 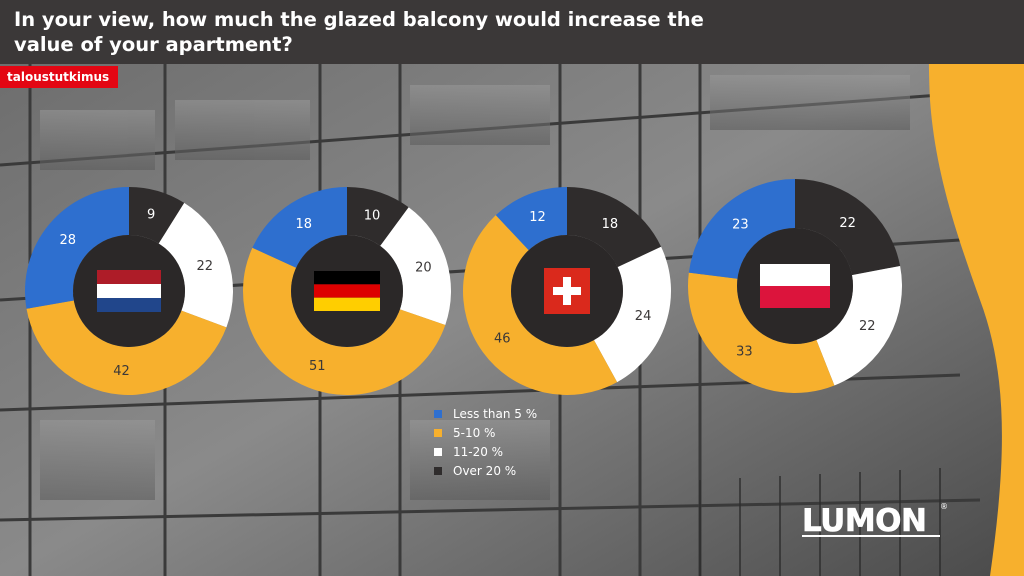 I want to click on data-label-5-10: 33, so click(x=744, y=352).